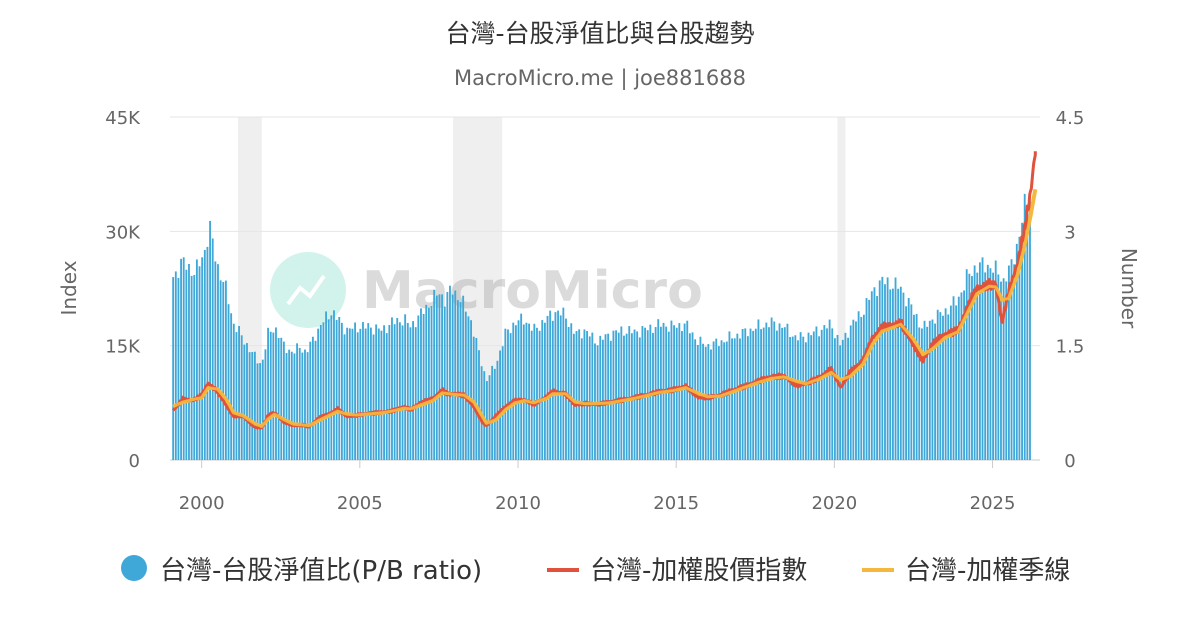  Describe the element at coordinates (134, 461) in the screenshot. I see `y-left-tick-label: 0` at that location.